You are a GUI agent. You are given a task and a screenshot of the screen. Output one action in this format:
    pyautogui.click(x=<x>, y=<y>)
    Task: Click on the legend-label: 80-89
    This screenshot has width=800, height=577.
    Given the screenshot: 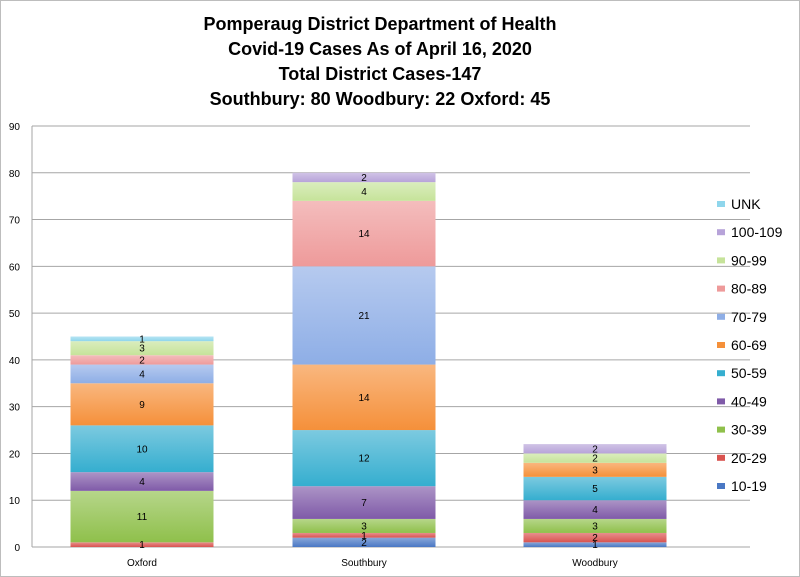 What is the action you would take?
    pyautogui.click(x=749, y=289)
    